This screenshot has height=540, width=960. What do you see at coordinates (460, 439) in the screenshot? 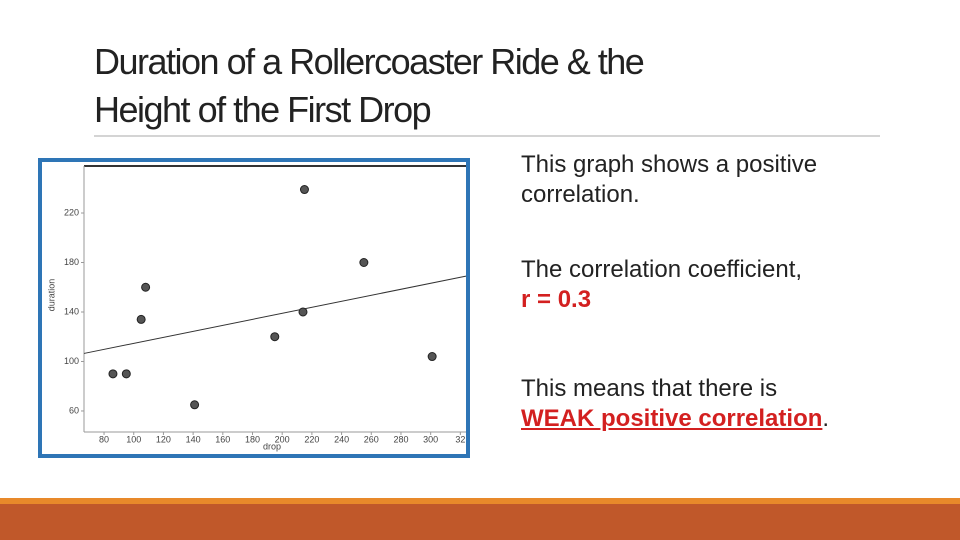
I see `x-tick-label: 32` at bounding box center [460, 439].